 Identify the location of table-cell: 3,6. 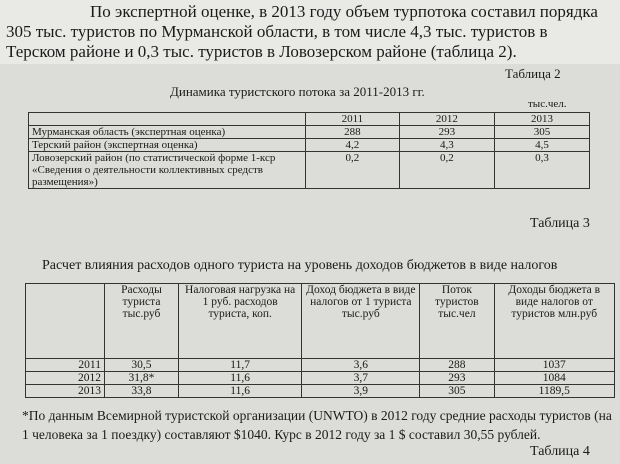
(361, 365).